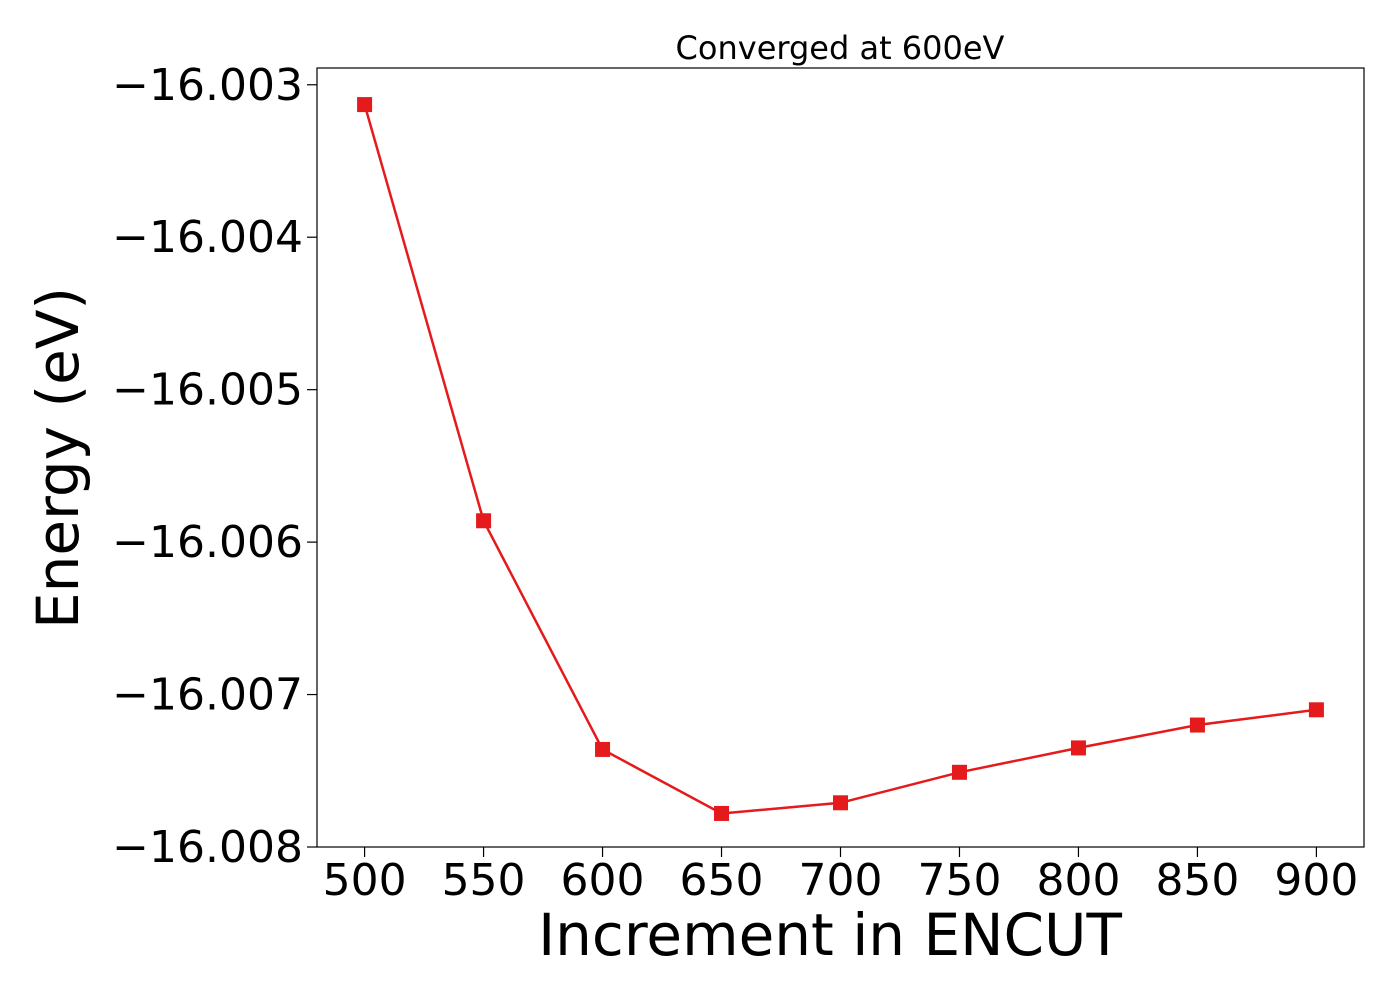  What do you see at coordinates (484, 880) in the screenshot?
I see `x-tick-label: 550` at bounding box center [484, 880].